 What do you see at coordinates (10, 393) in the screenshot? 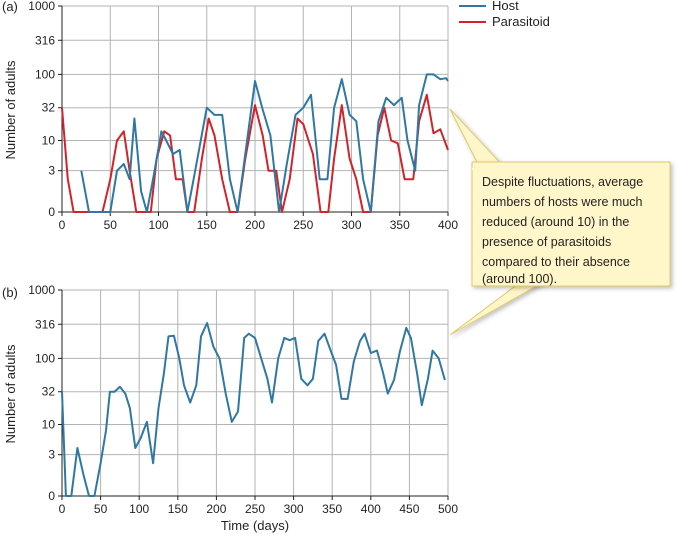
I see `panel-b-y-axis-label: Number of adults` at bounding box center [10, 393].